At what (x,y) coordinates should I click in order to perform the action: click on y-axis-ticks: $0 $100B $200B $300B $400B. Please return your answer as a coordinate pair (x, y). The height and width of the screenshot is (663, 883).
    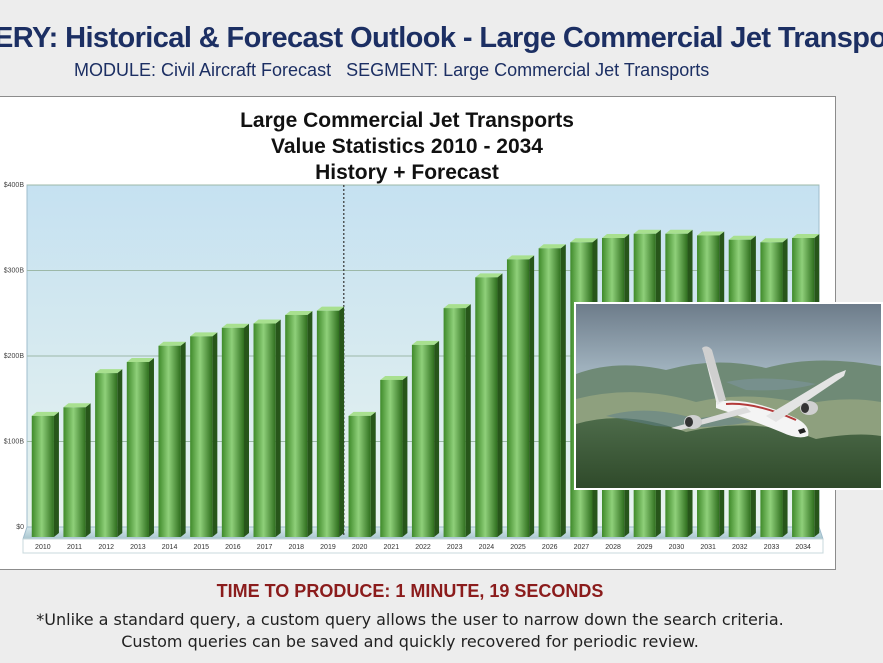
    Looking at the image, I should click on (14, 356).